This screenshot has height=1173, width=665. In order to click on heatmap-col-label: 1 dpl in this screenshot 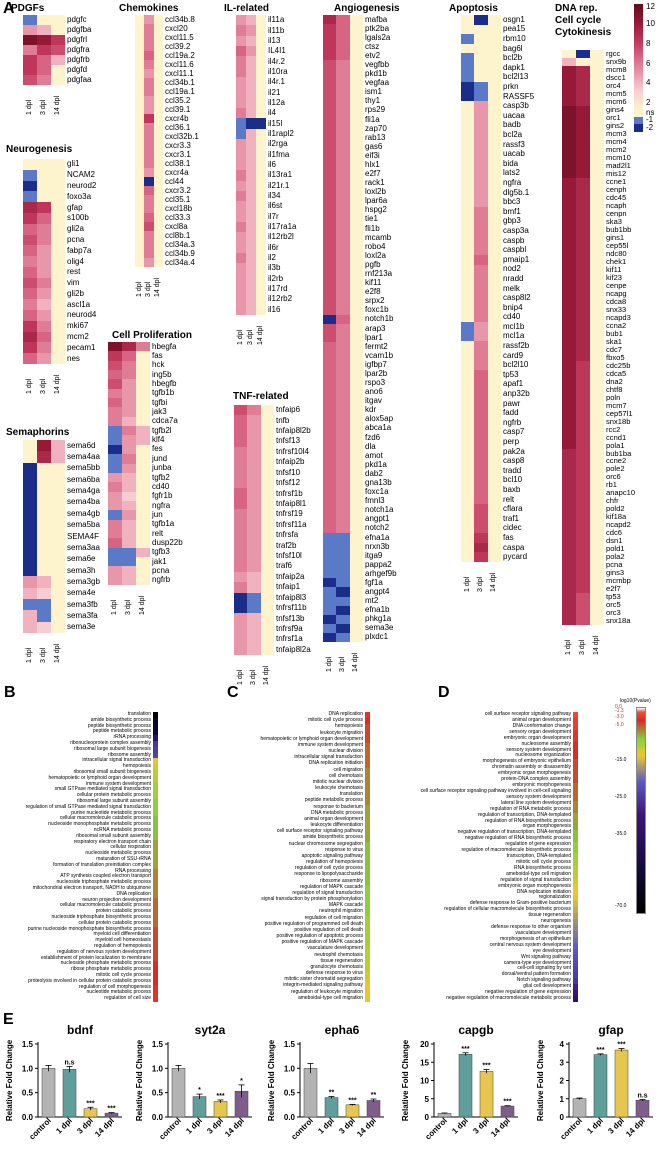, I will do `click(114, 607)`.